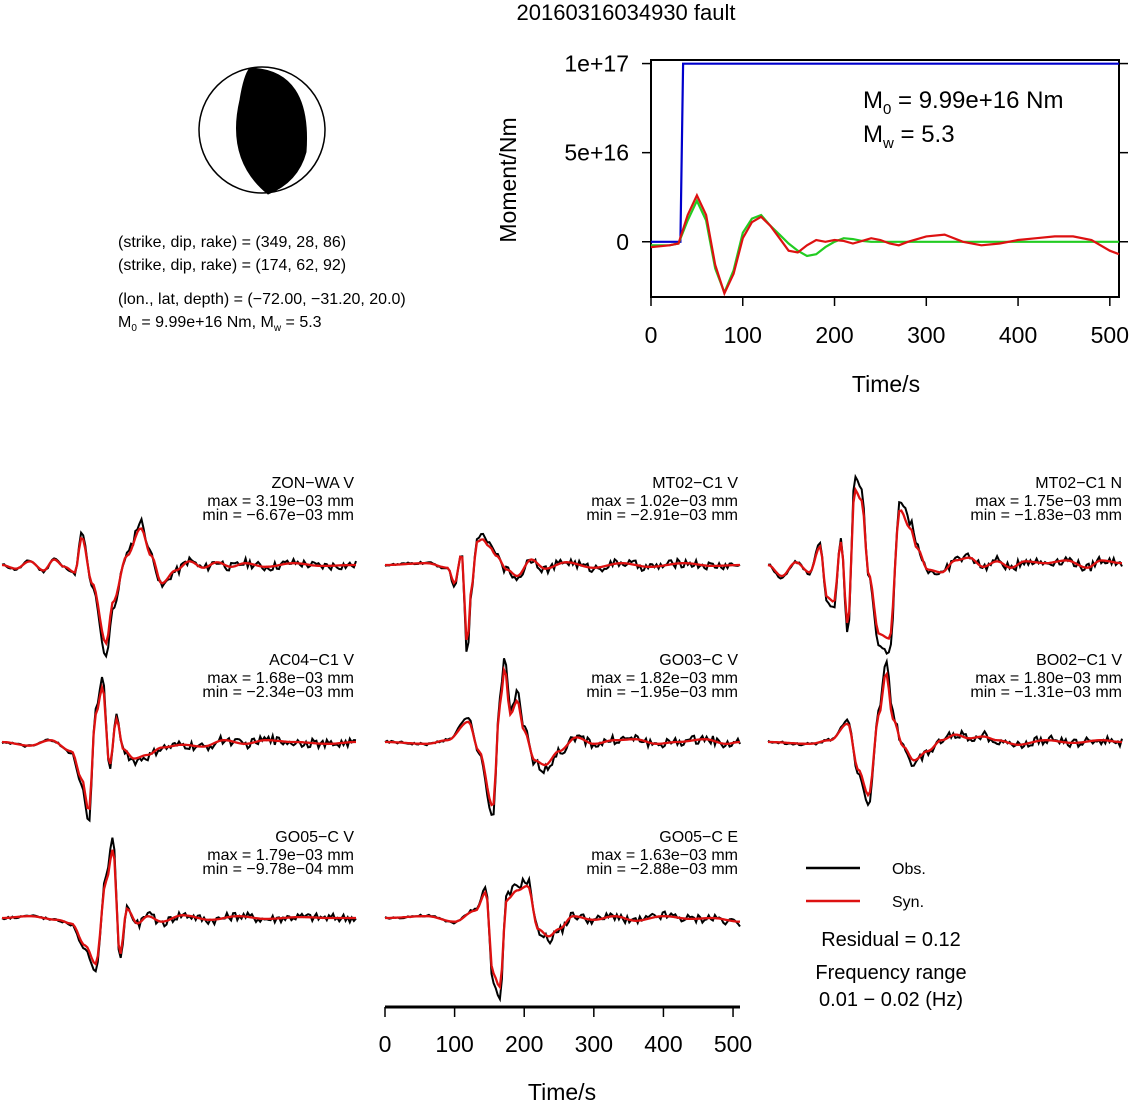 This screenshot has height=1104, width=1137. I want to click on beachball-icon, so click(262, 130).